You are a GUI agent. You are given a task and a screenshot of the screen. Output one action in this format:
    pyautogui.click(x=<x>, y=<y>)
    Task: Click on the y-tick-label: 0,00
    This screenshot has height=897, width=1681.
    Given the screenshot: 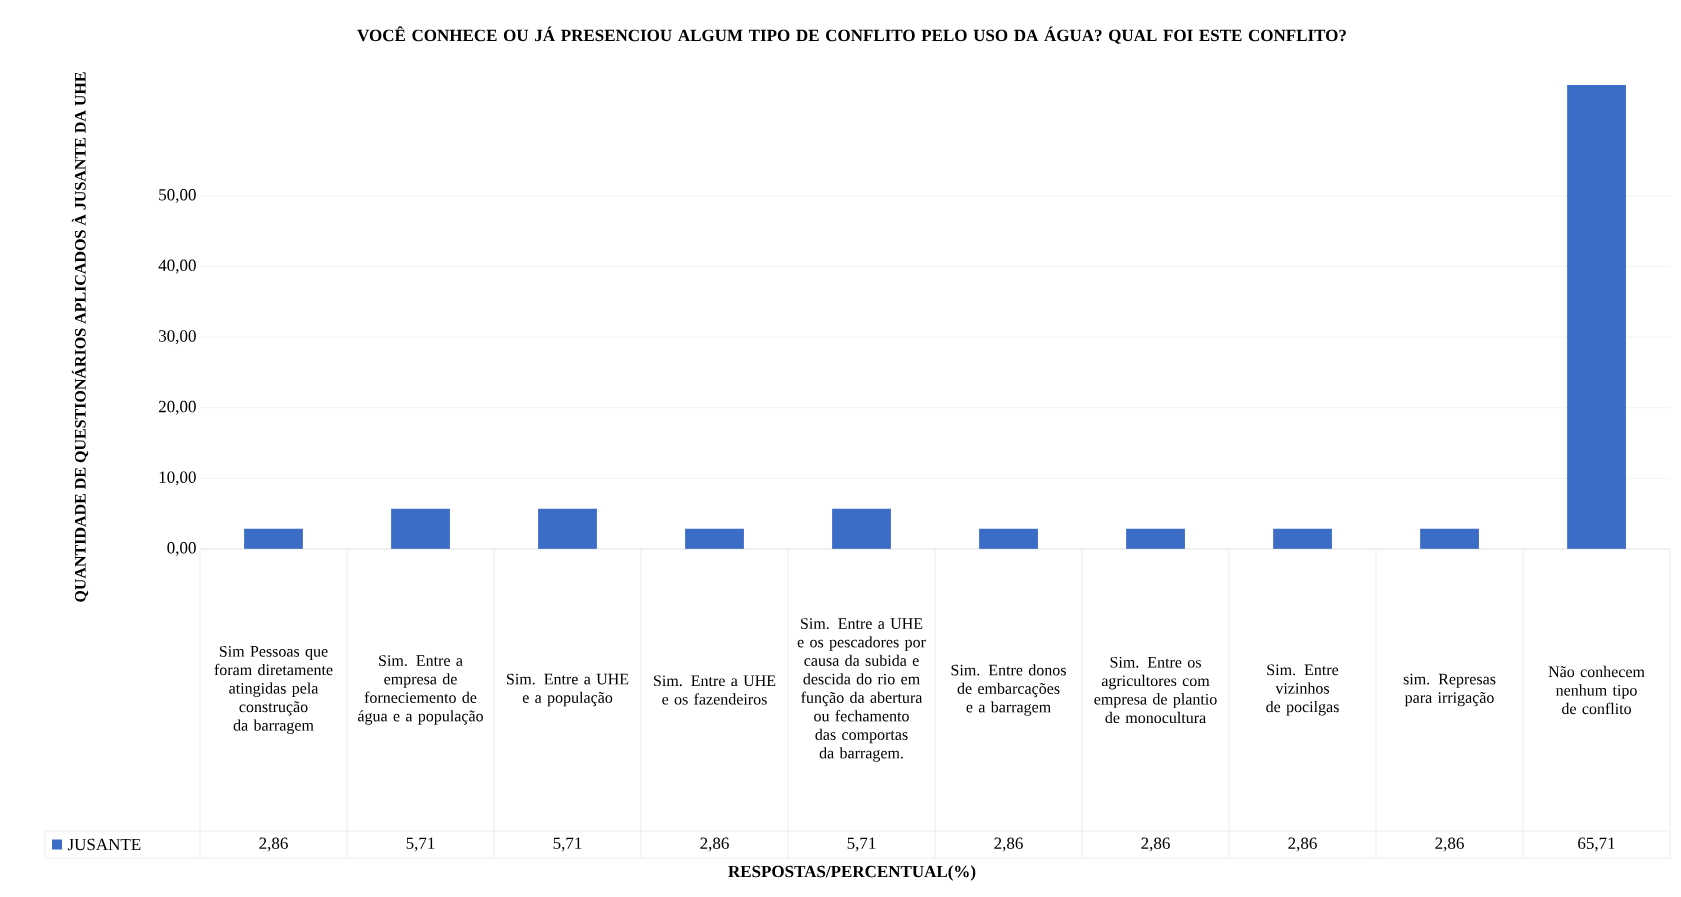 What is the action you would take?
    pyautogui.click(x=181, y=549)
    